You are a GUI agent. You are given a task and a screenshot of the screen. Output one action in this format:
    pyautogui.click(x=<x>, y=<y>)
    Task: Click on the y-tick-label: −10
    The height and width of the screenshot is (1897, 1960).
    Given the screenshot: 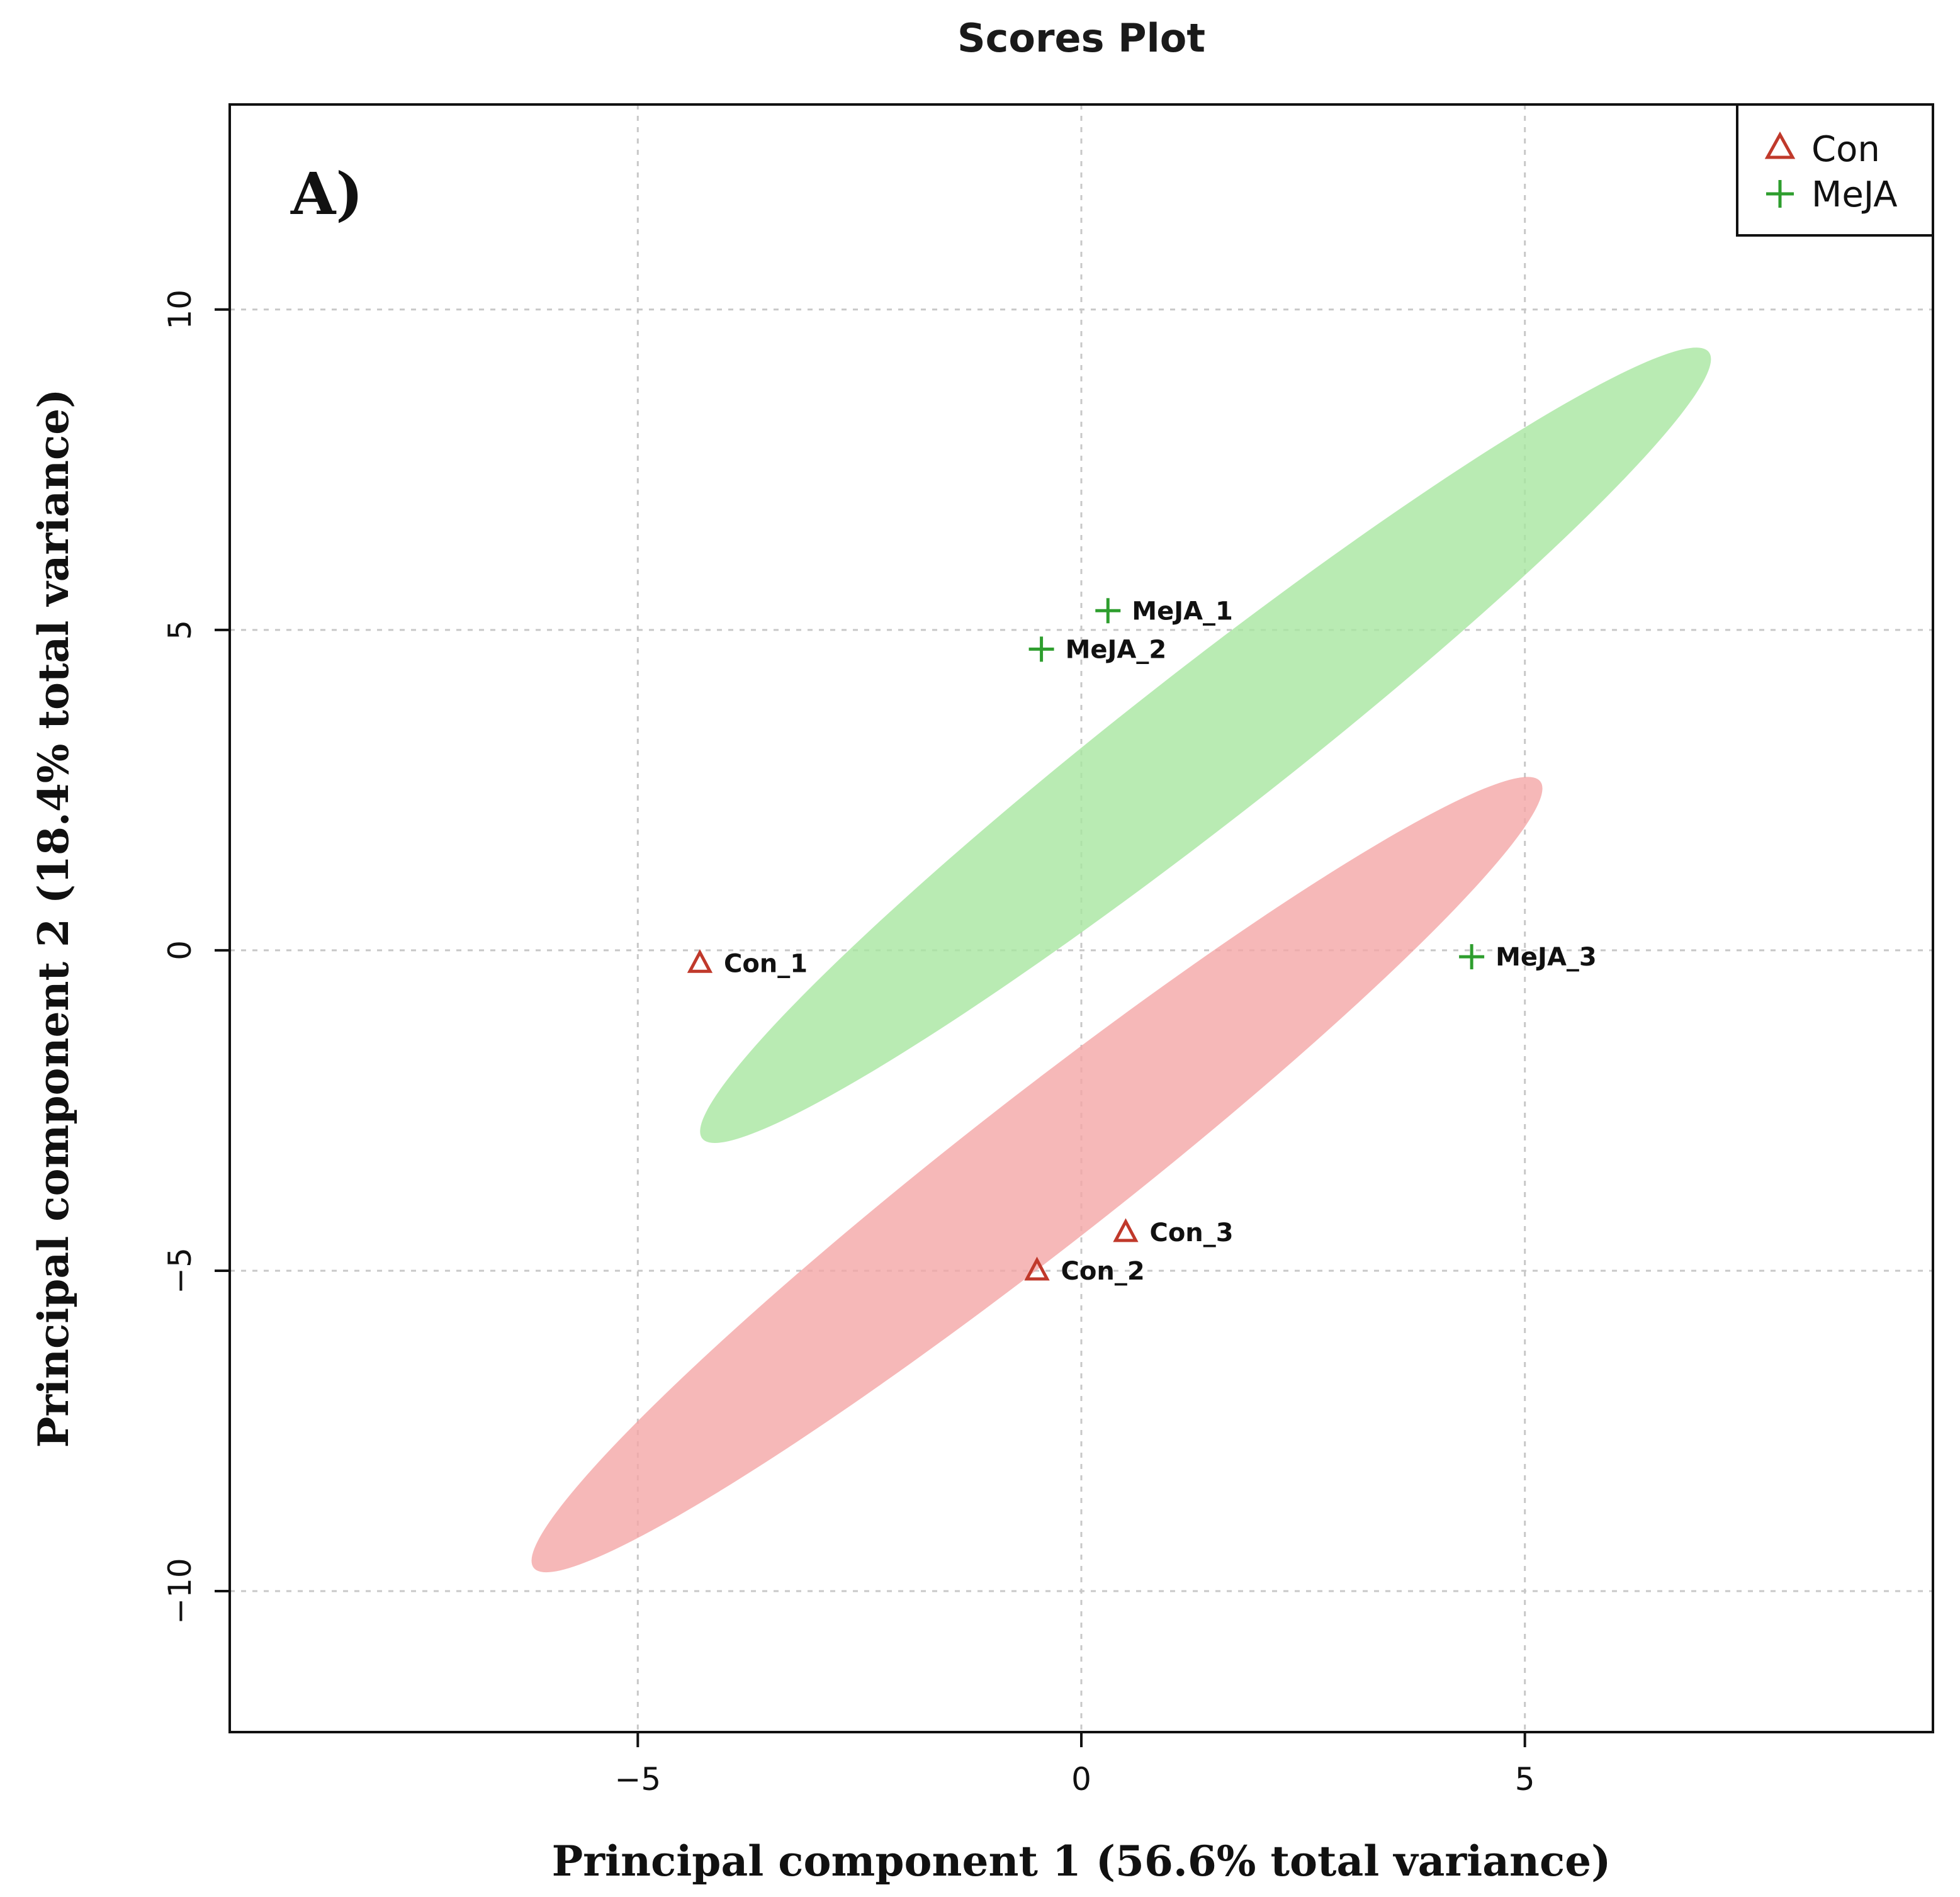 What is the action you would take?
    pyautogui.click(x=180, y=1591)
    